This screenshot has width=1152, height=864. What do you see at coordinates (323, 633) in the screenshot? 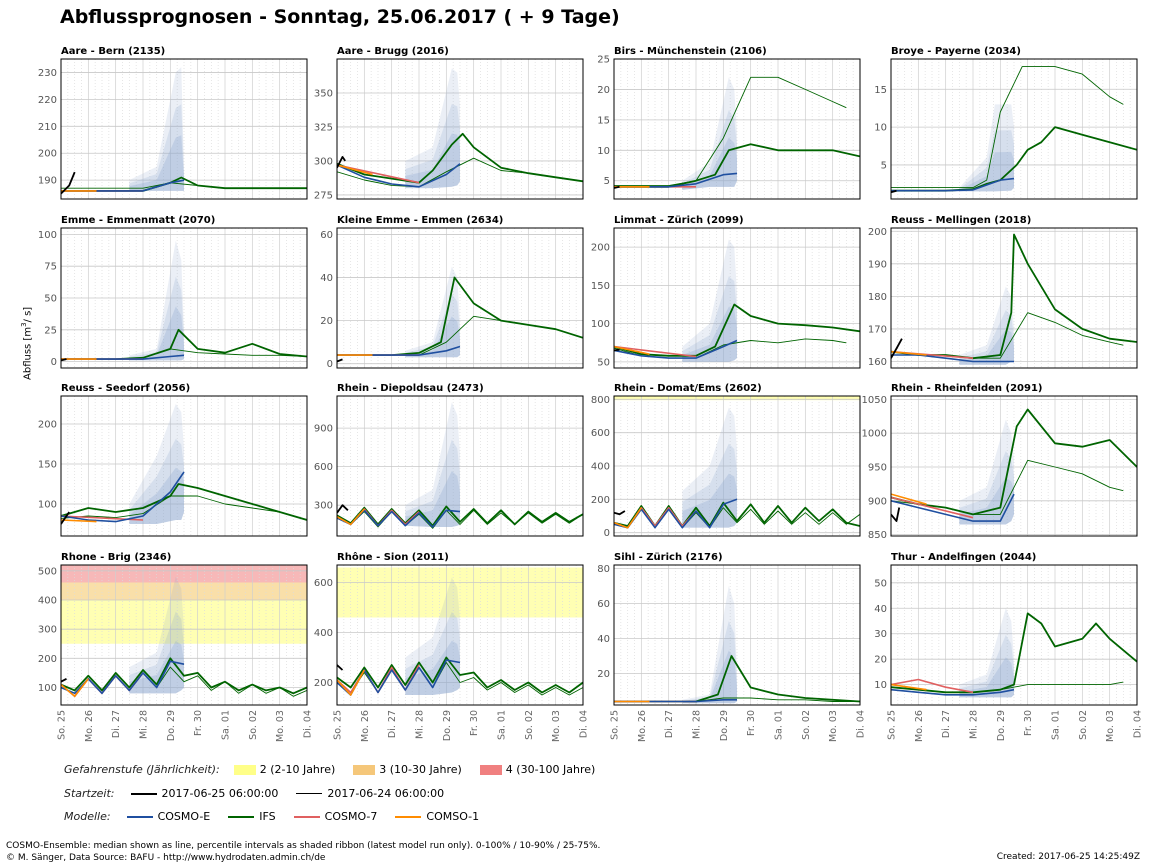
I see `y-tick-label: 400` at bounding box center [323, 633].